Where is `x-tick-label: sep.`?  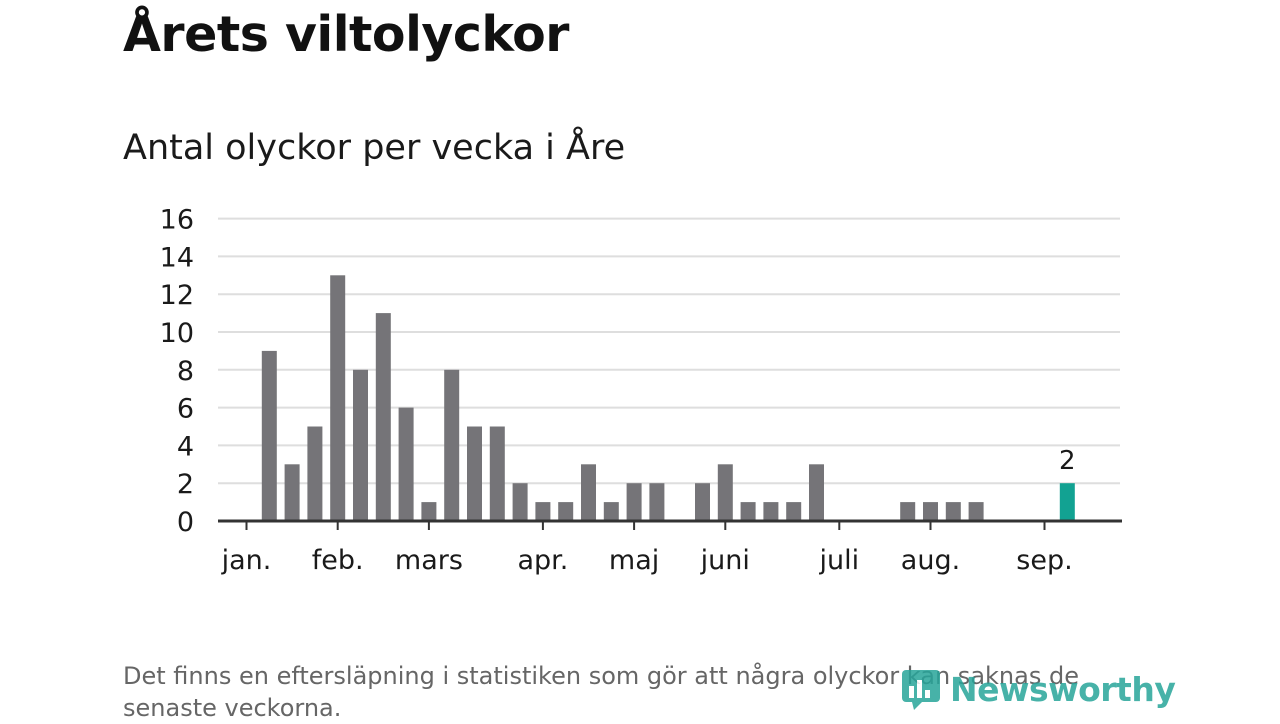
x-tick-label: sep. is located at coordinates (1044, 560).